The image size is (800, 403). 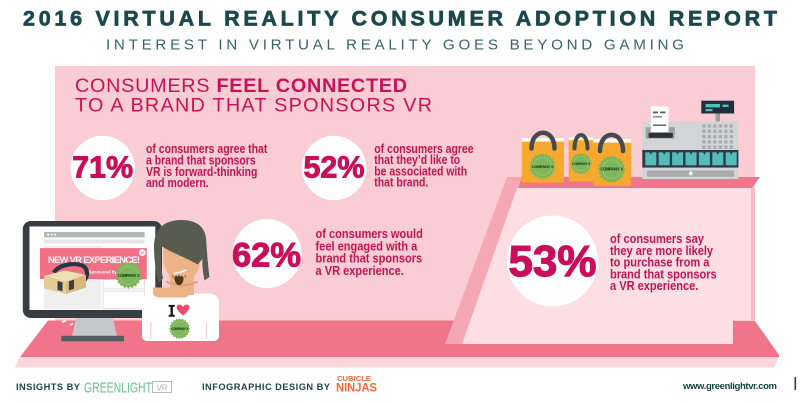 What do you see at coordinates (333, 168) in the screenshot?
I see `svg-text: 52%` at bounding box center [333, 168].